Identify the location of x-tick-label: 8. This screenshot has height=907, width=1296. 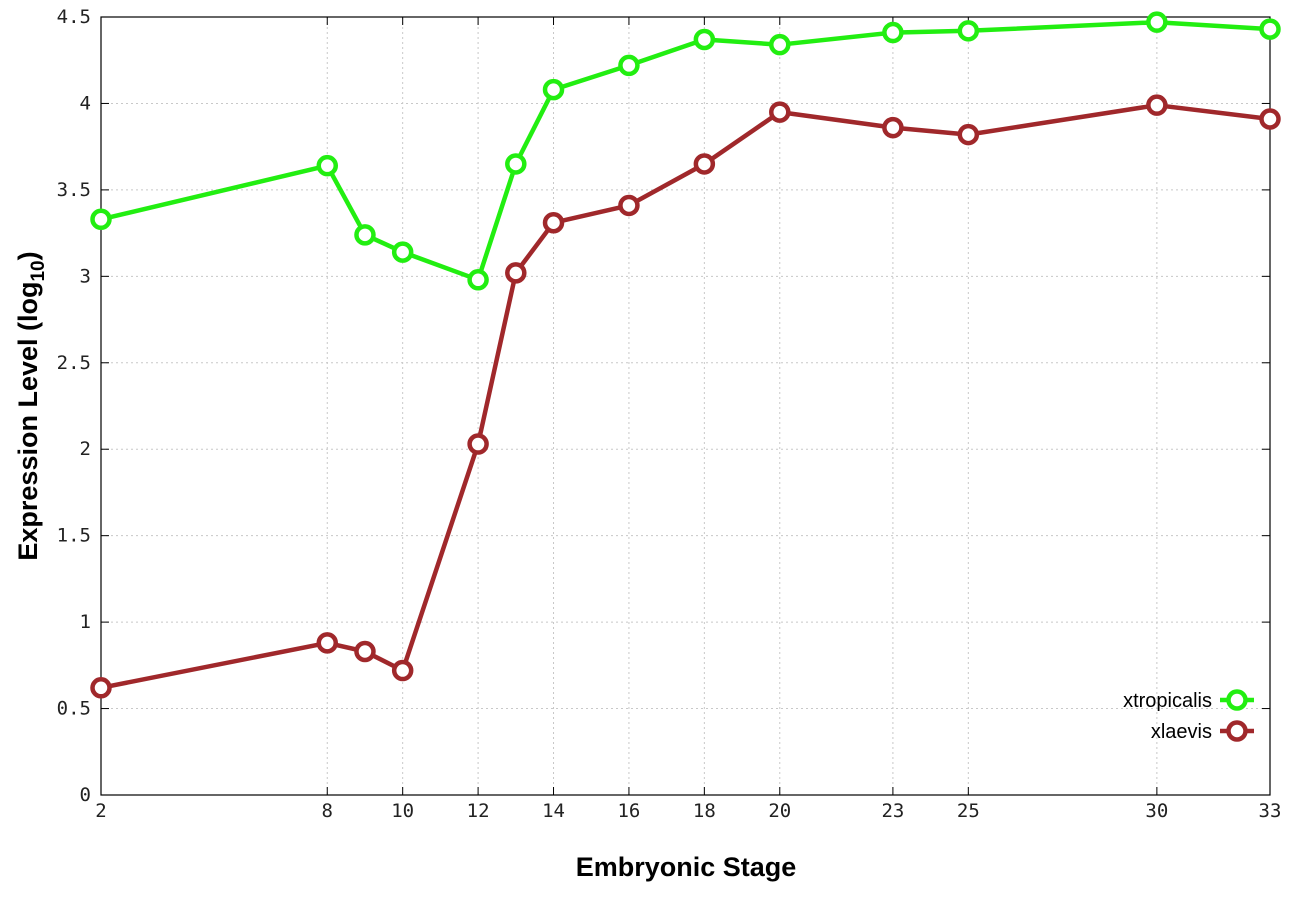
(327, 811).